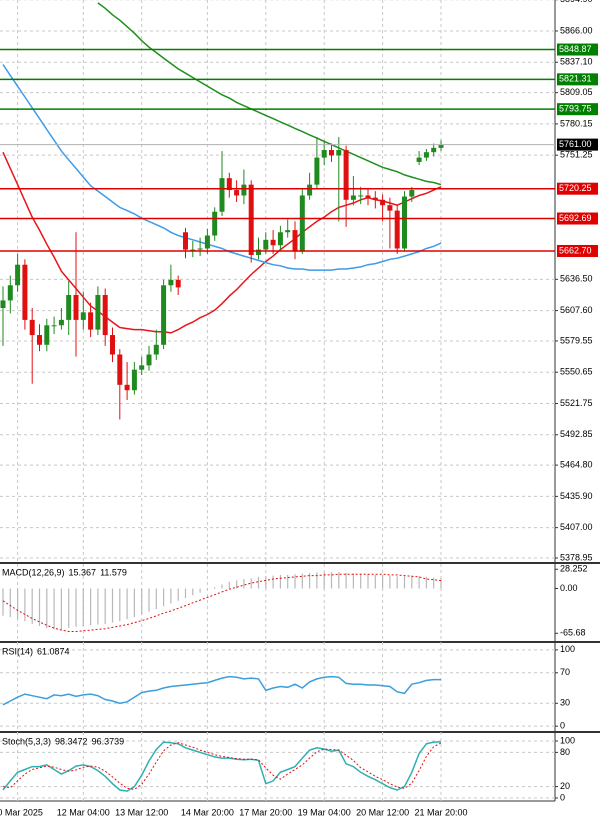  I want to click on indicator-readout: 15.367, so click(83, 572).